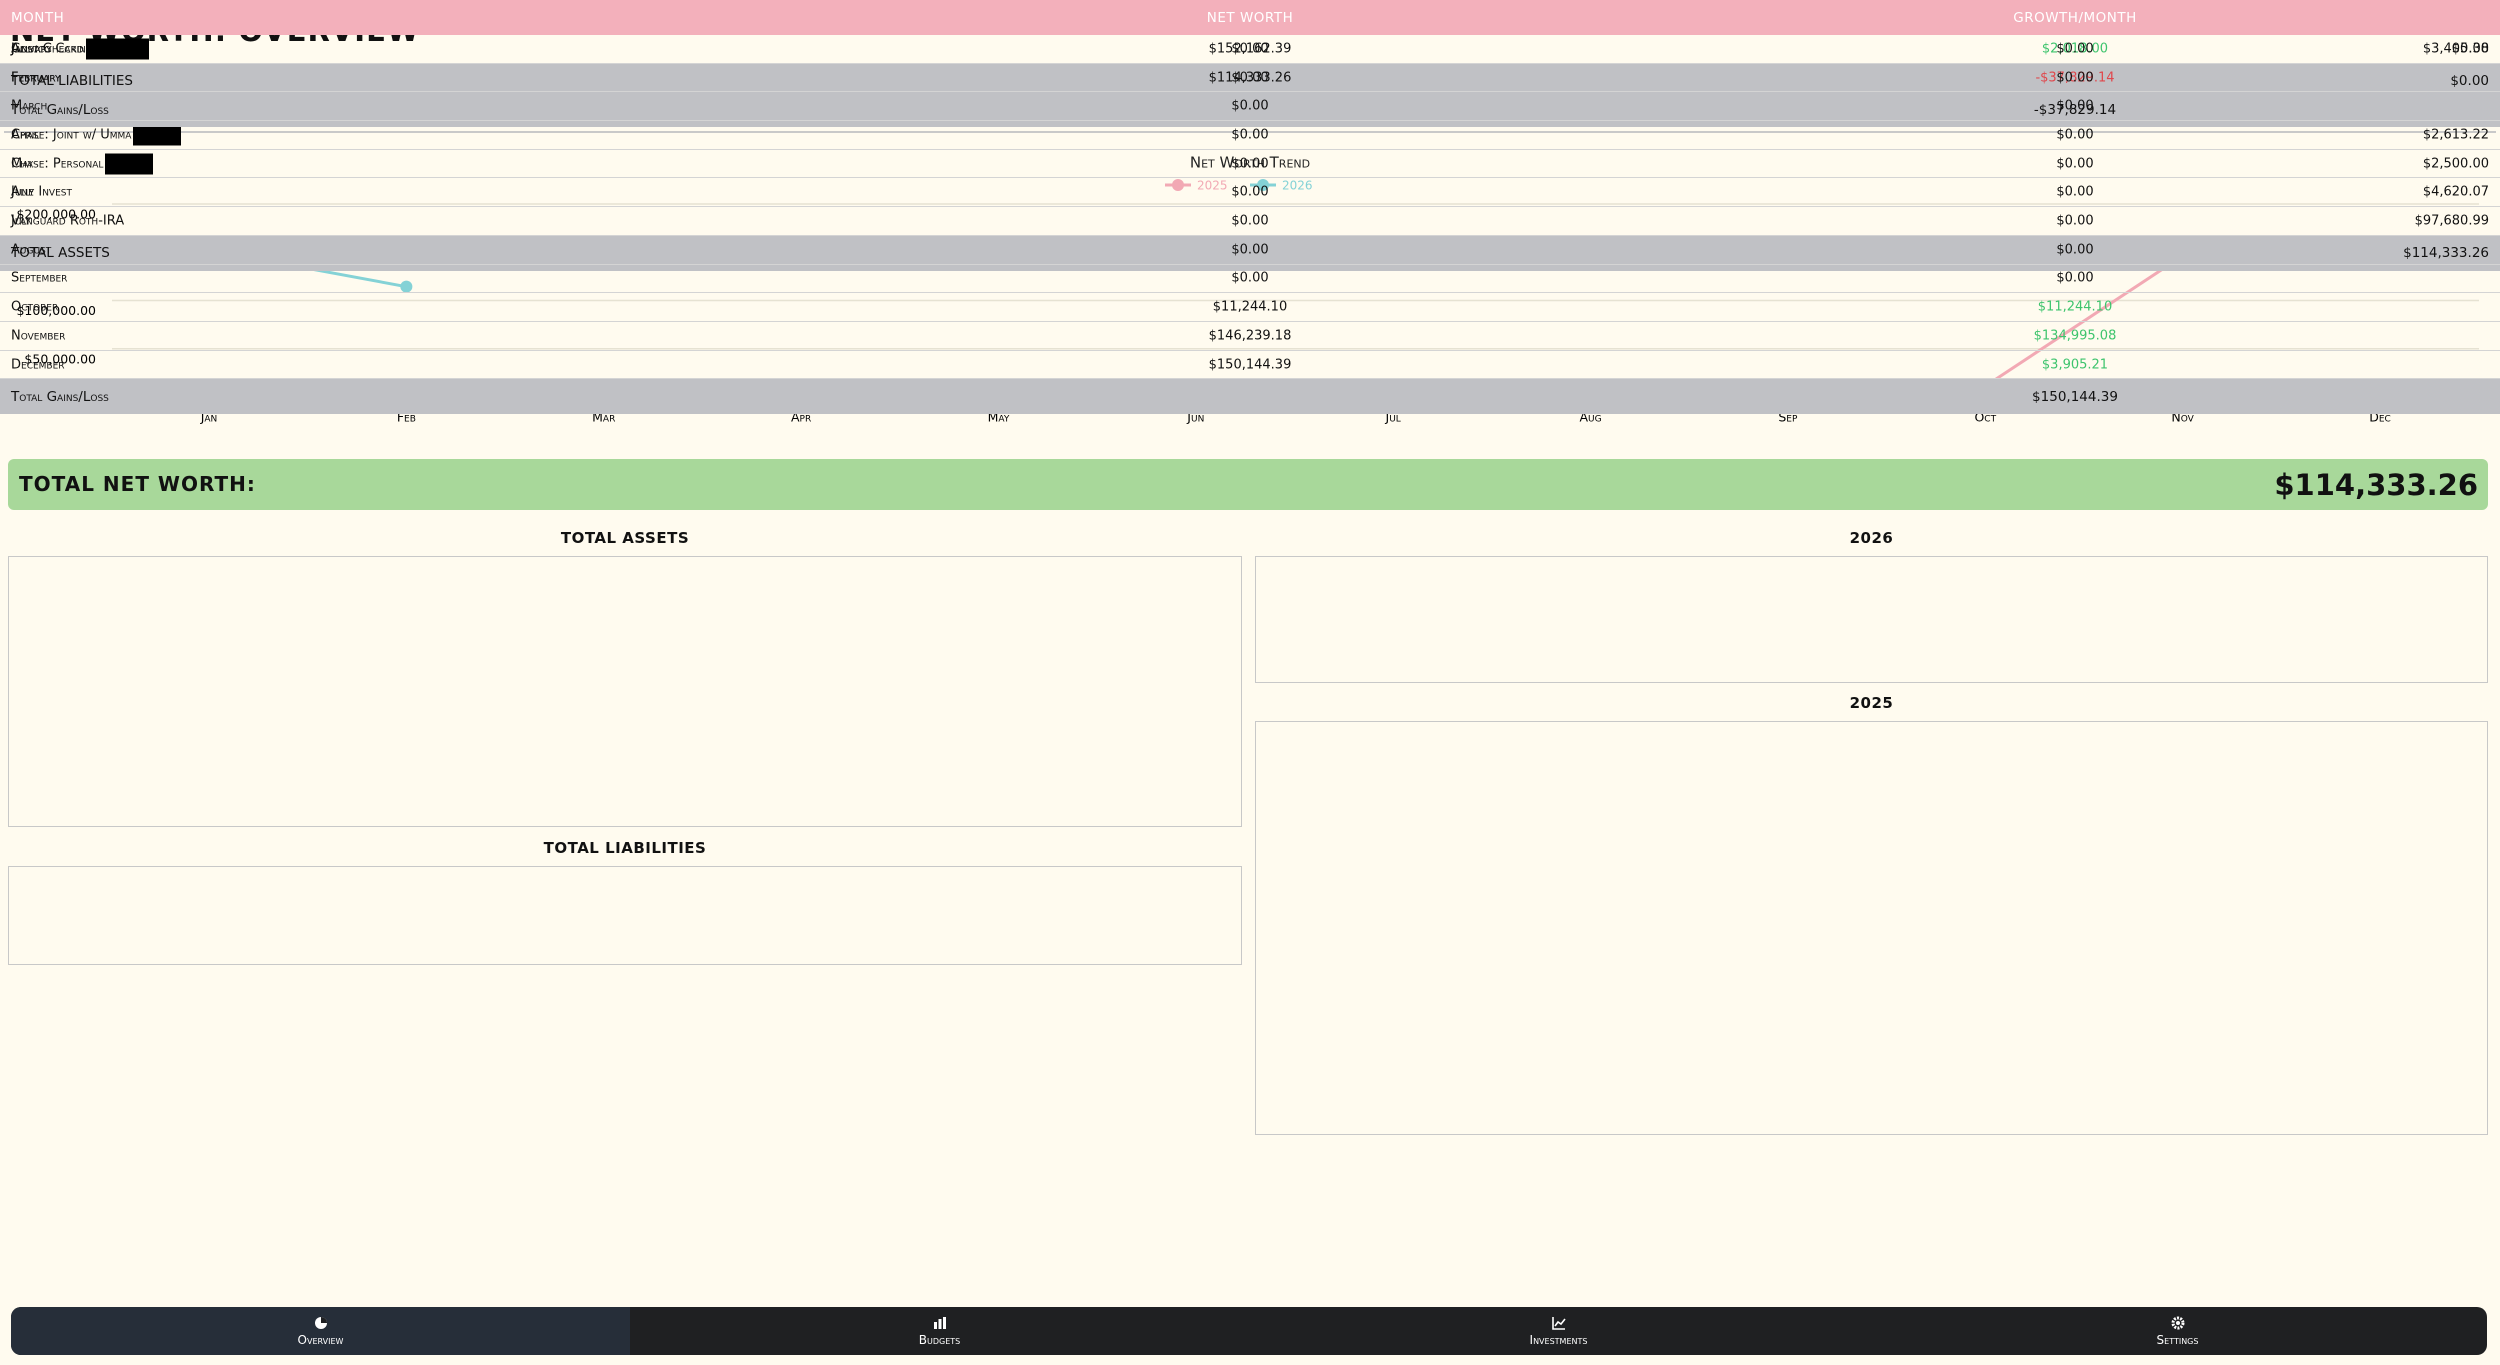  Describe the element at coordinates (38, 17) in the screenshot. I see `table-cell: MONTH` at that location.